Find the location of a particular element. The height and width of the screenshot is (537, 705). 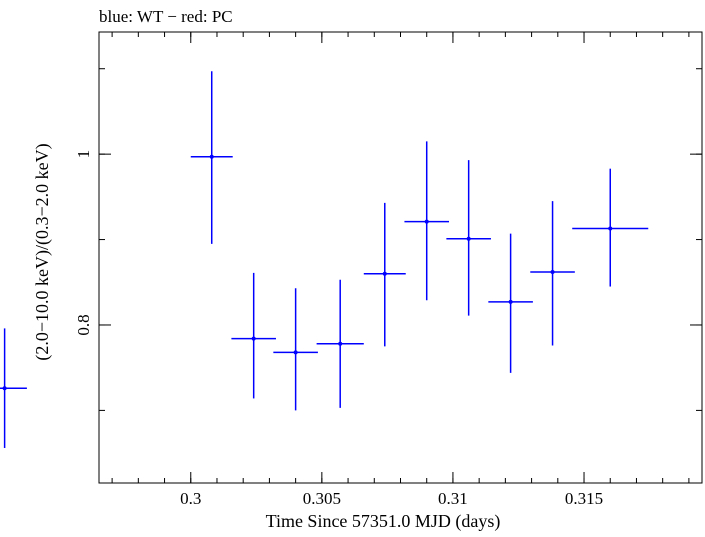

y-axis-tick-labels: 0.81 is located at coordinates (83, 243).